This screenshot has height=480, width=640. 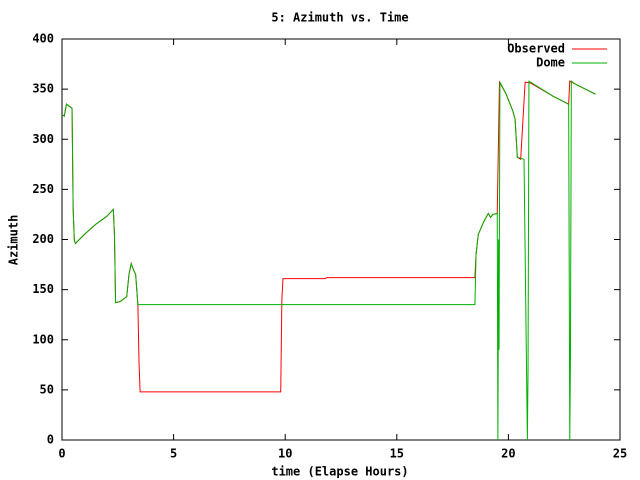 I want to click on x-tick-label: 15, so click(x=397, y=454).